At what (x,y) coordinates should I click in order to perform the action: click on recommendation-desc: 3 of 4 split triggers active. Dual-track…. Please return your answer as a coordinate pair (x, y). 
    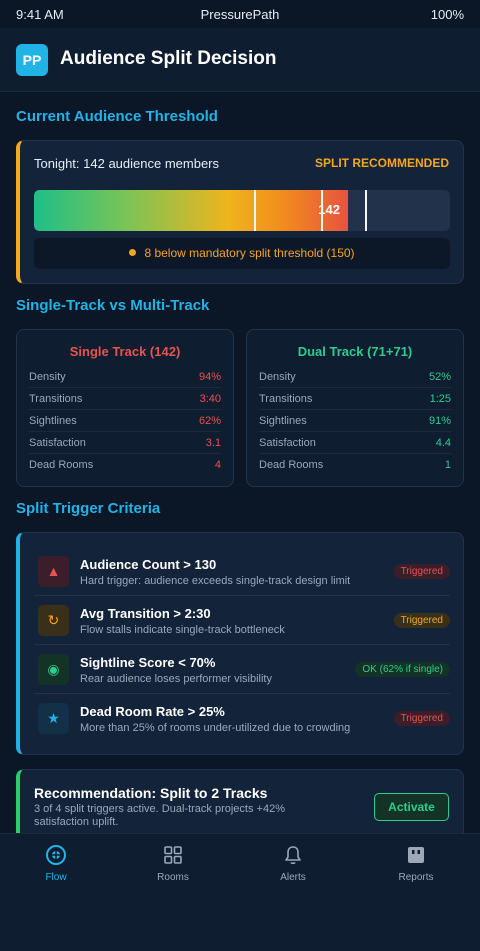
    Looking at the image, I should click on (159, 815).